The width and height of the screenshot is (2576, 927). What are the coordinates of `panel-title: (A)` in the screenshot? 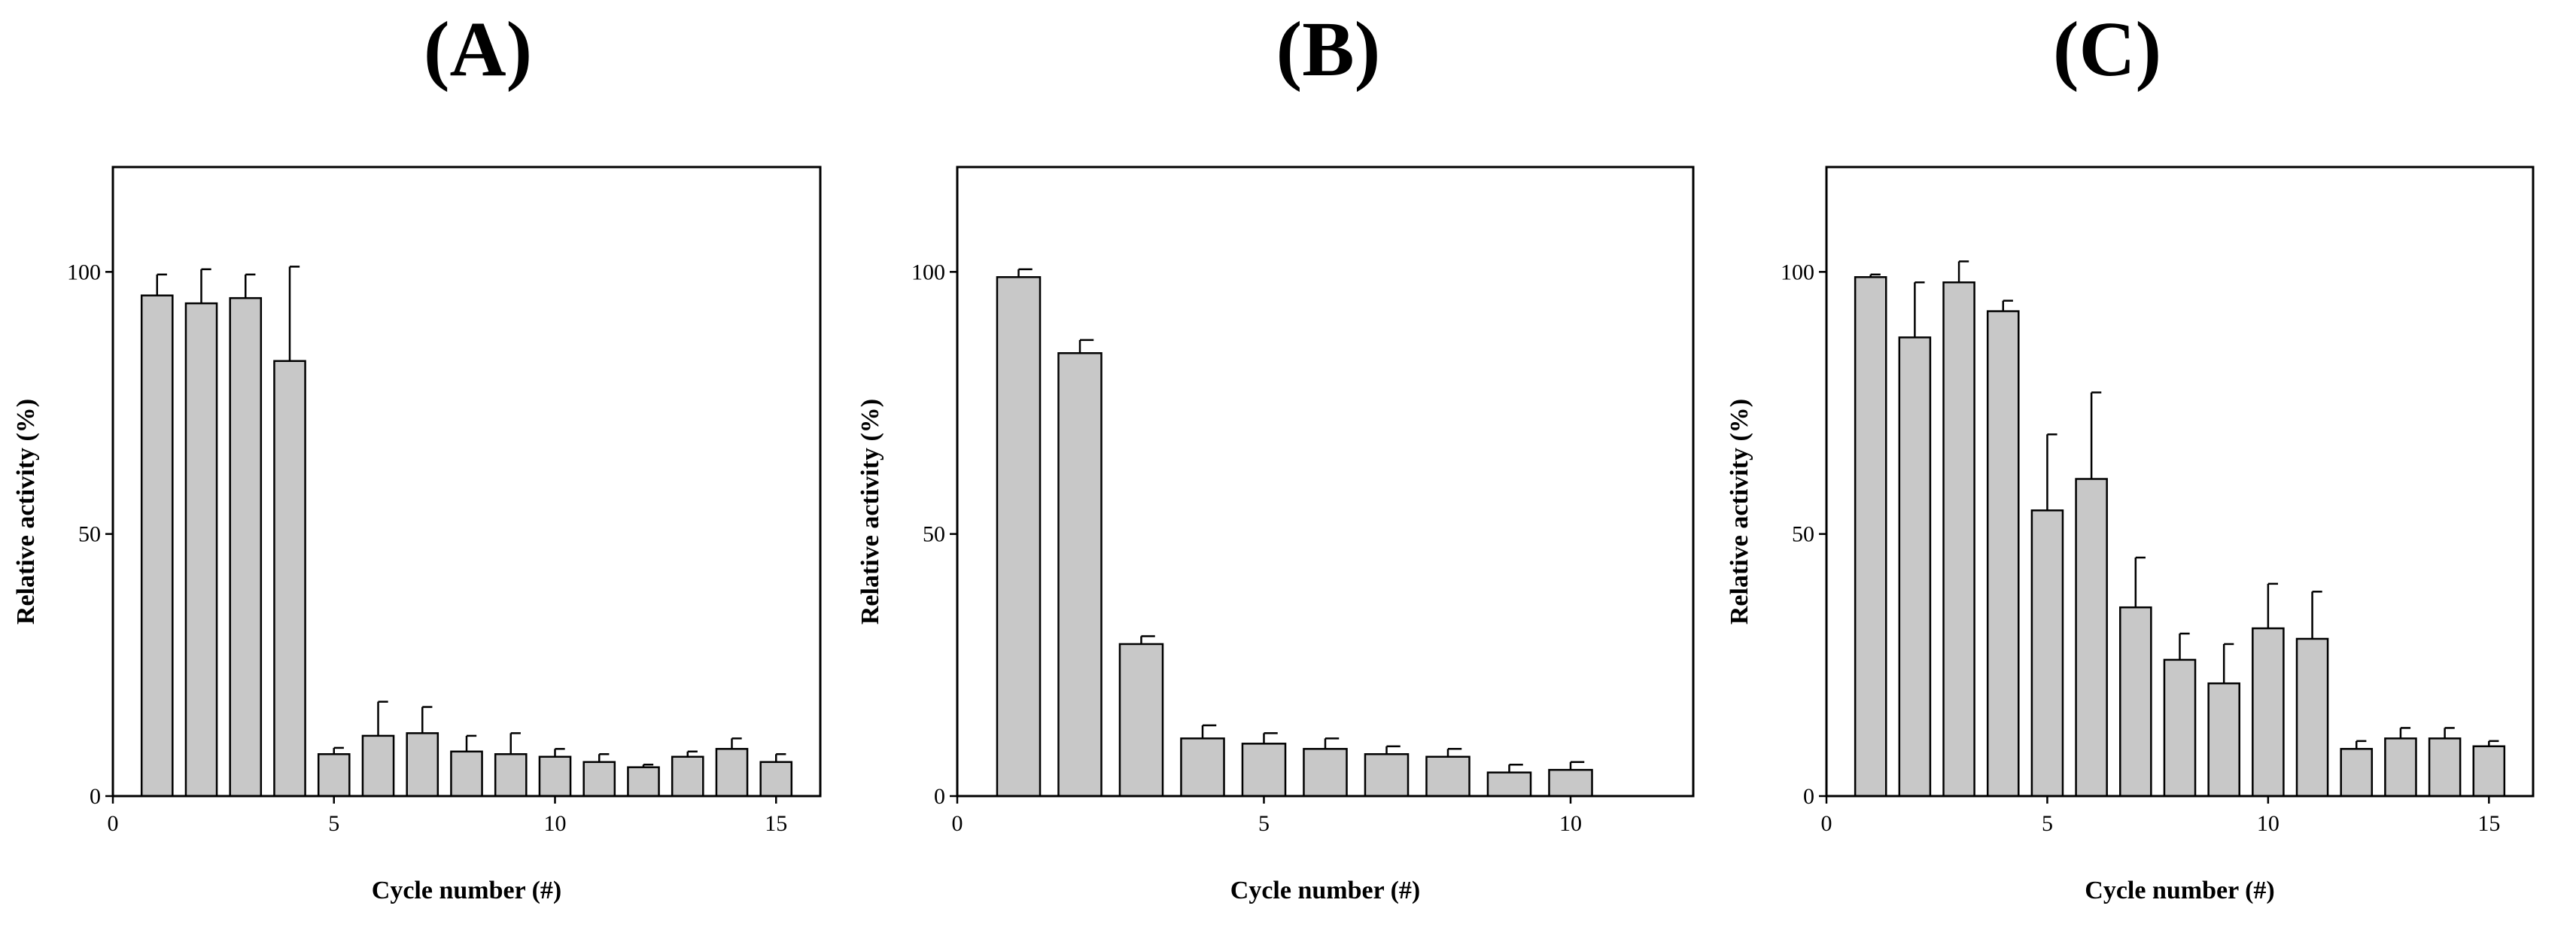 It's located at (478, 49).